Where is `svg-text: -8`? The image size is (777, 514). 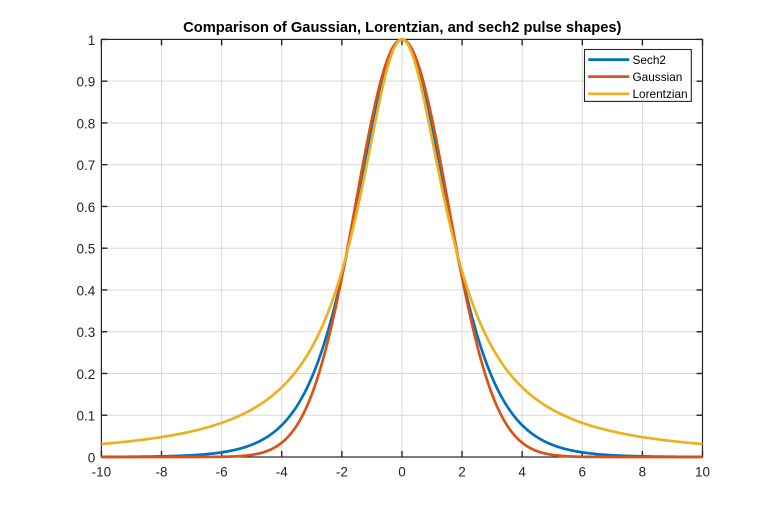
svg-text: -8 is located at coordinates (162, 471).